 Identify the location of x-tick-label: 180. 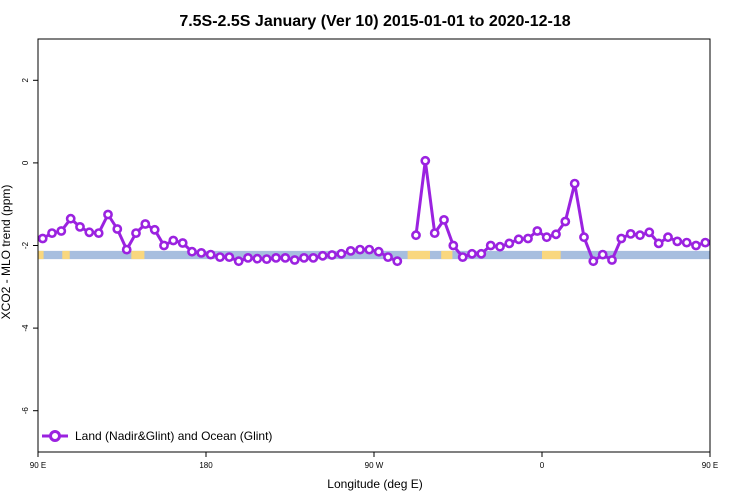
(206, 465).